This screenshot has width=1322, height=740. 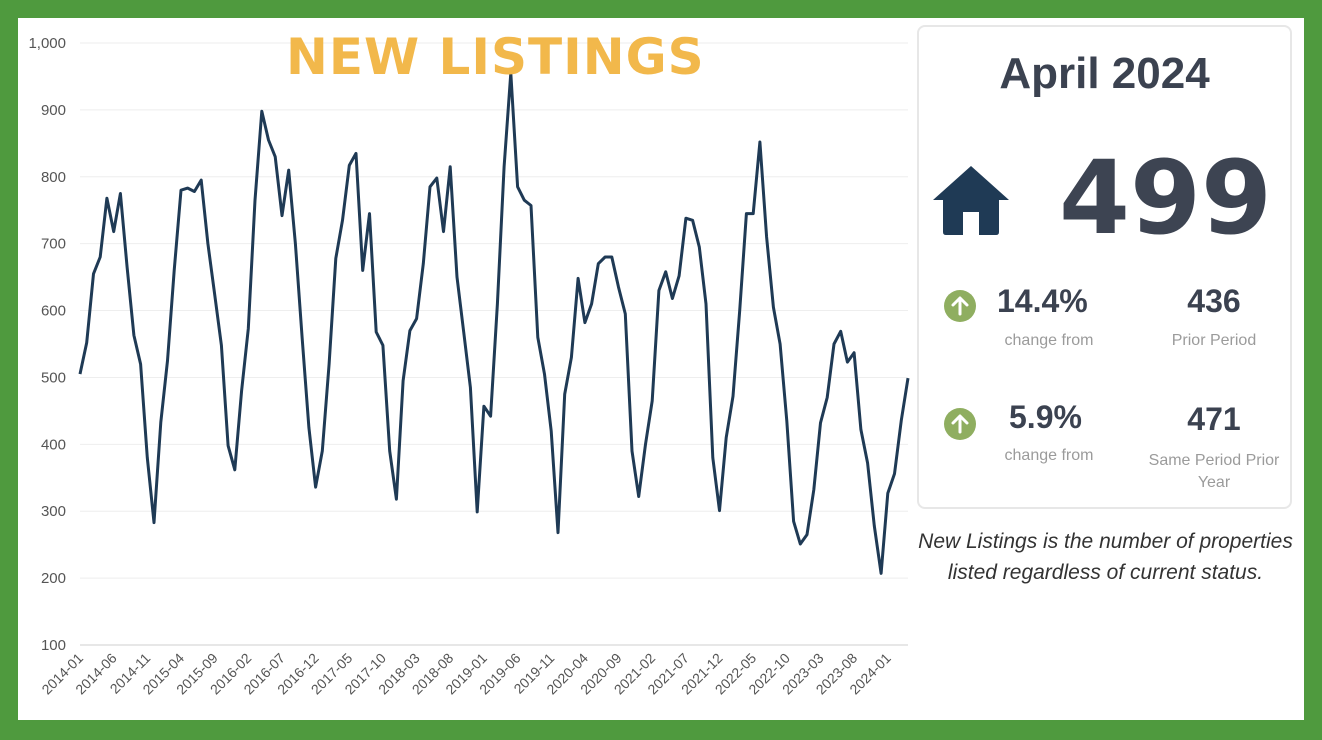 What do you see at coordinates (53, 244) in the screenshot?
I see `y-tick-label: 700` at bounding box center [53, 244].